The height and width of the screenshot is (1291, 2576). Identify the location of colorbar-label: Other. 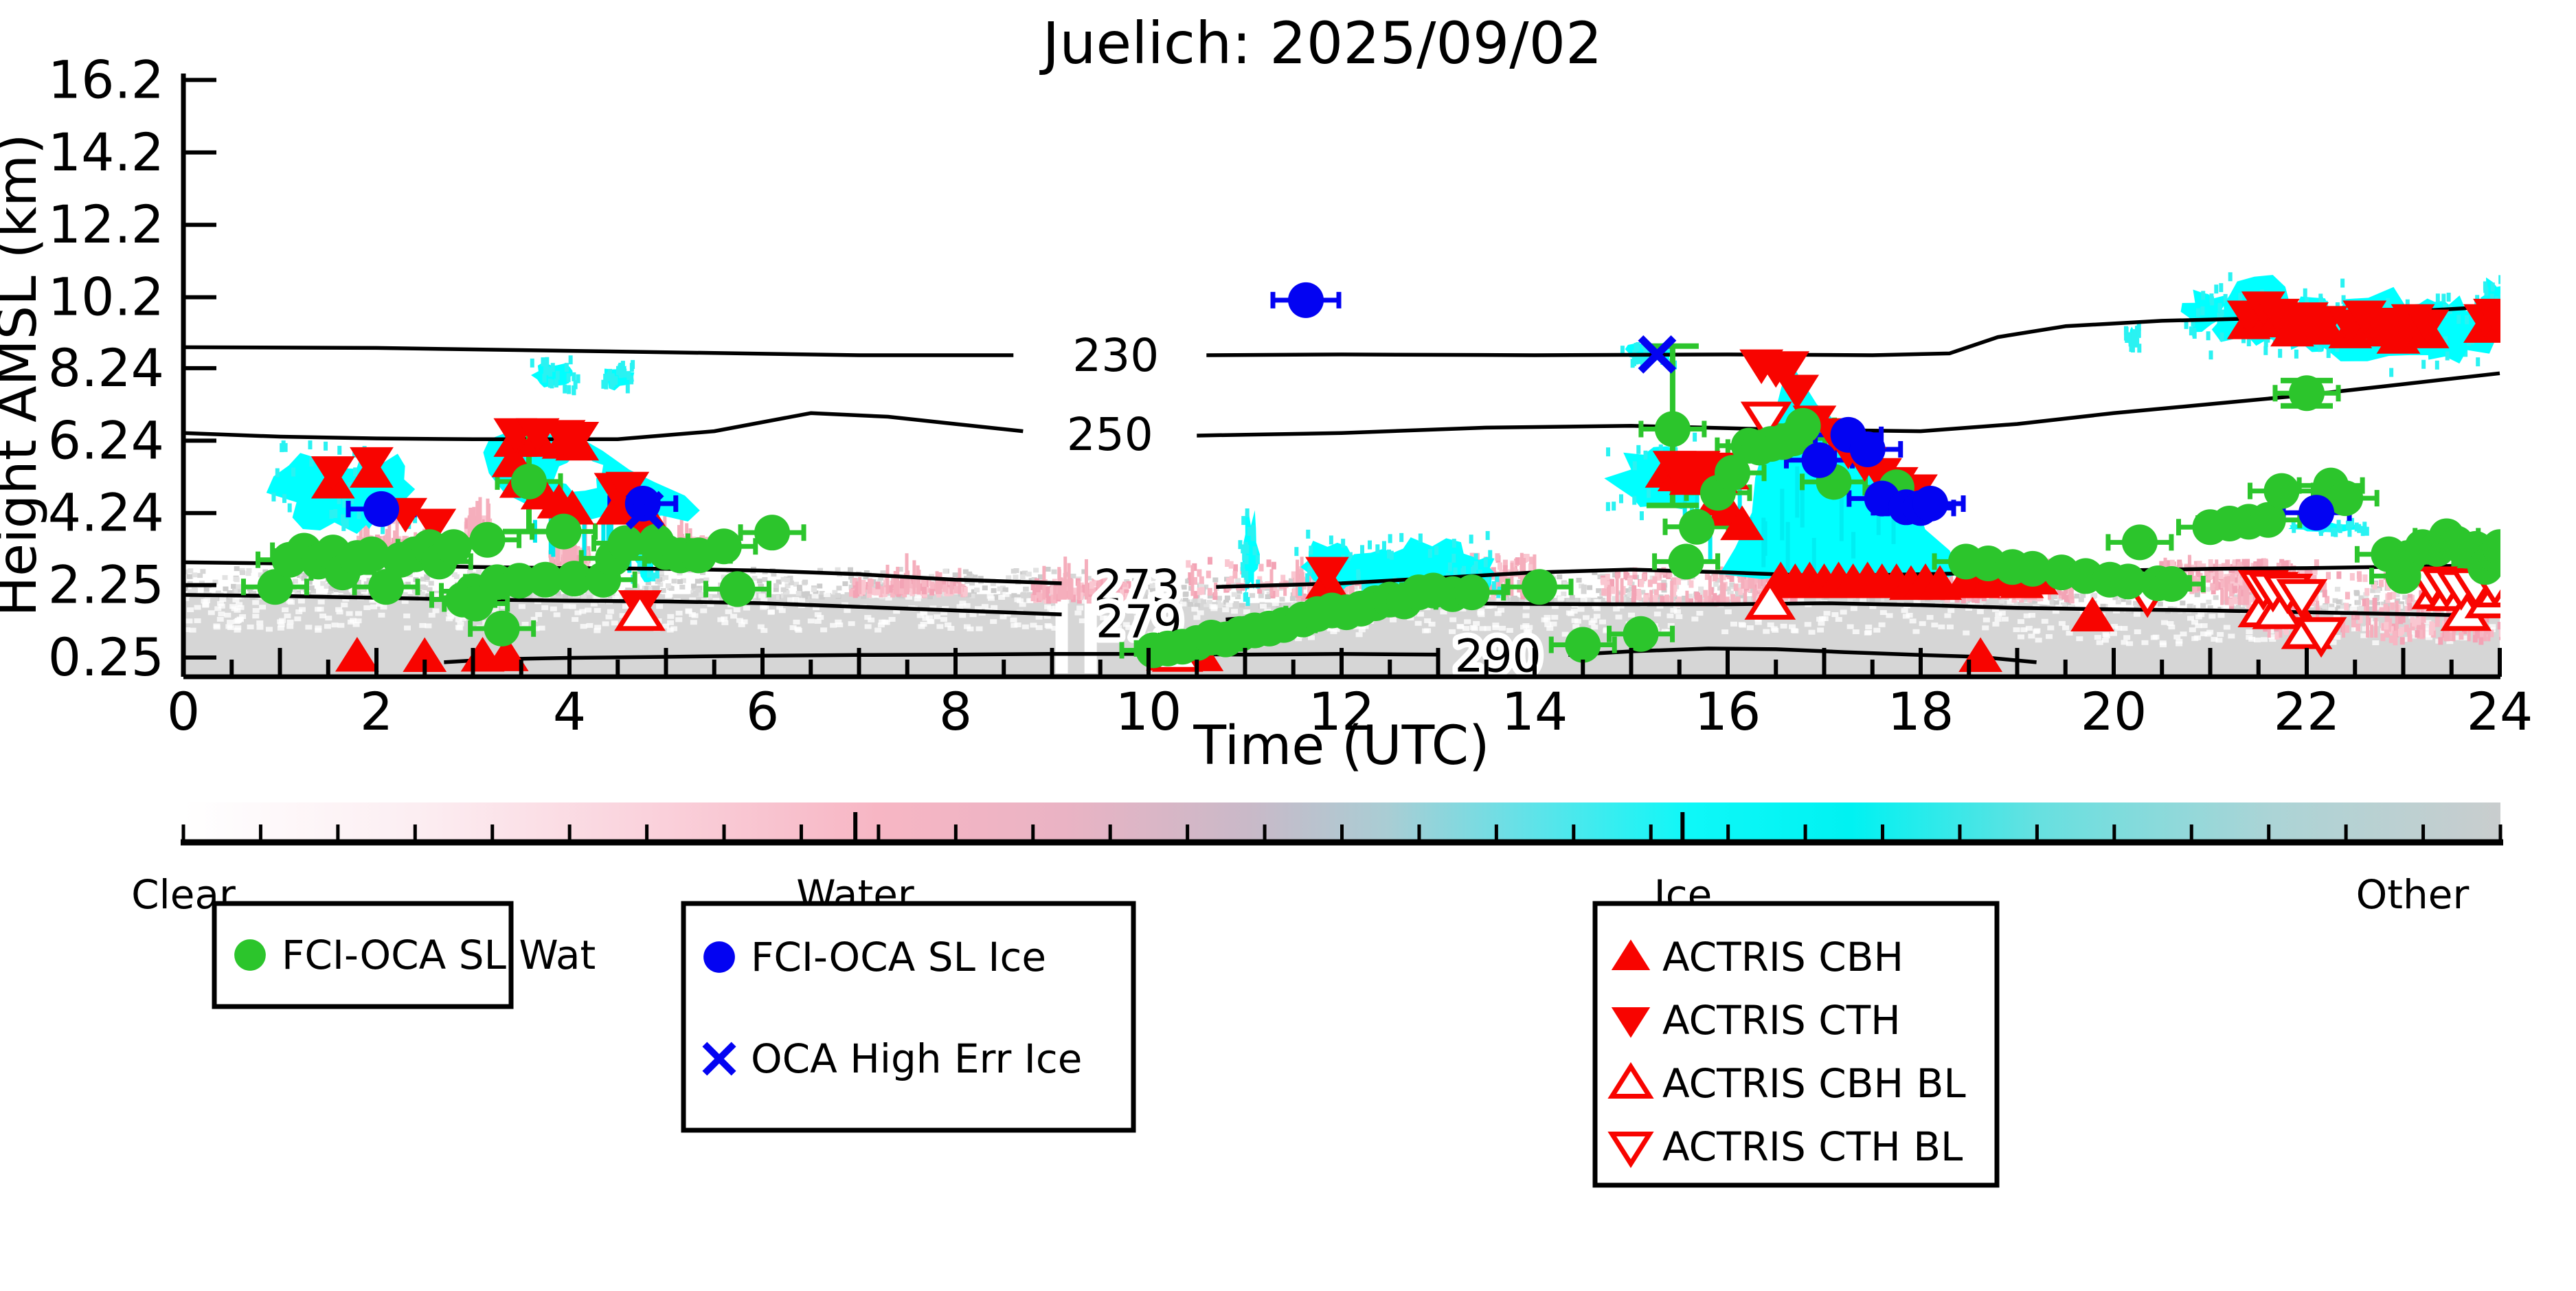
(2413, 895).